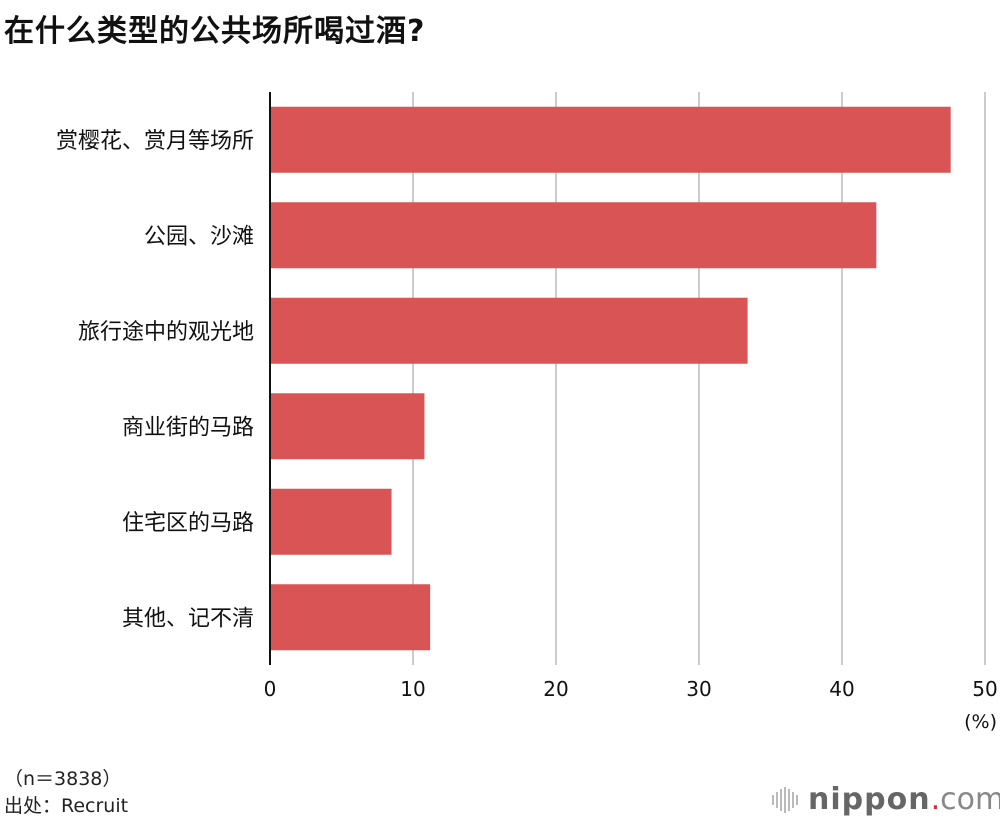  I want to click on category-label: 公园、沙滩, so click(199, 236).